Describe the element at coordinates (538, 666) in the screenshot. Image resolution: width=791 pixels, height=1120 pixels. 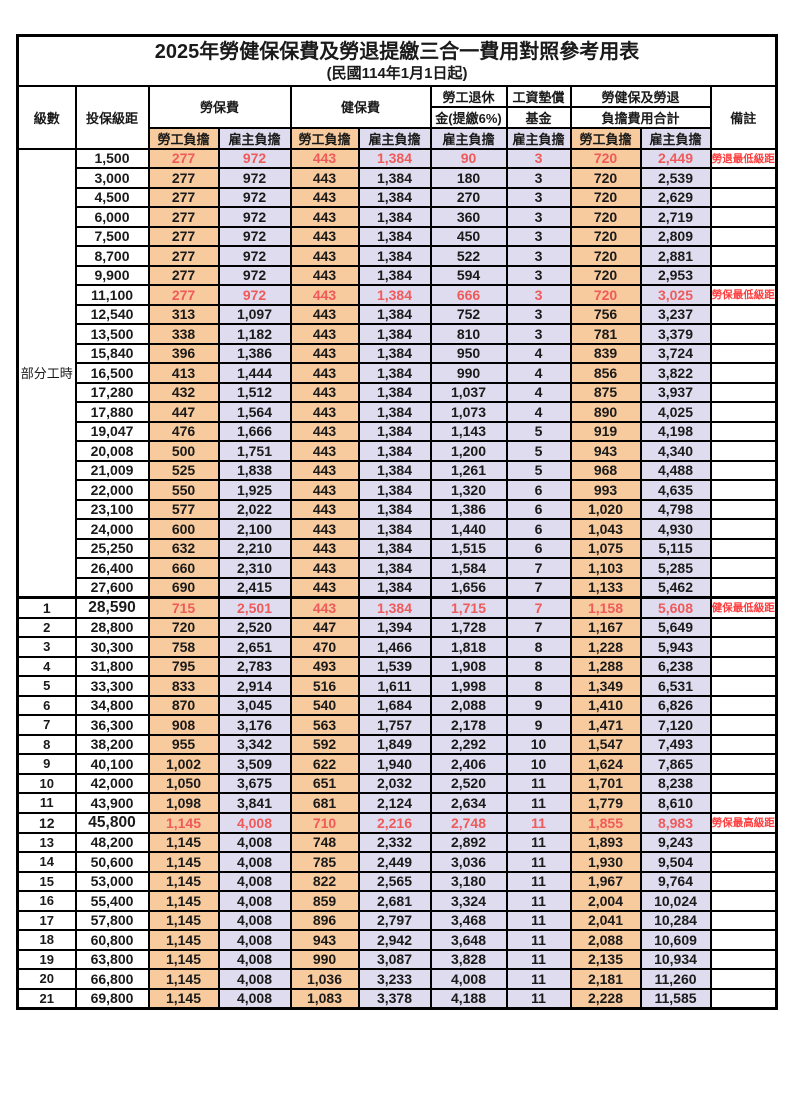
I see `cell-wage-fund-employer: 8` at that location.